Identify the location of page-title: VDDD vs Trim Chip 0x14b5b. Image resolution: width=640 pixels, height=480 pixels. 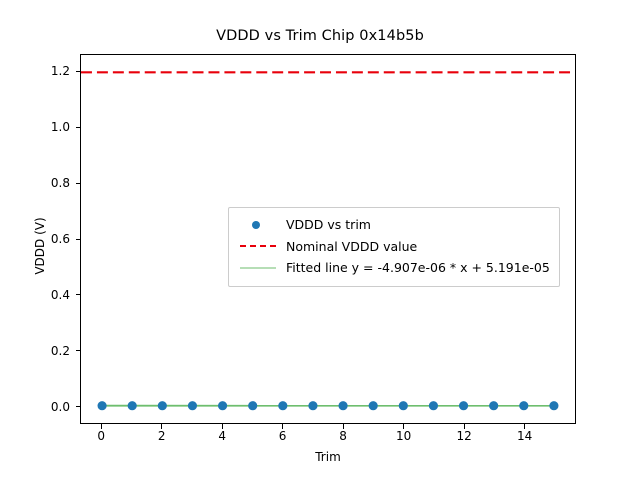
(320, 36).